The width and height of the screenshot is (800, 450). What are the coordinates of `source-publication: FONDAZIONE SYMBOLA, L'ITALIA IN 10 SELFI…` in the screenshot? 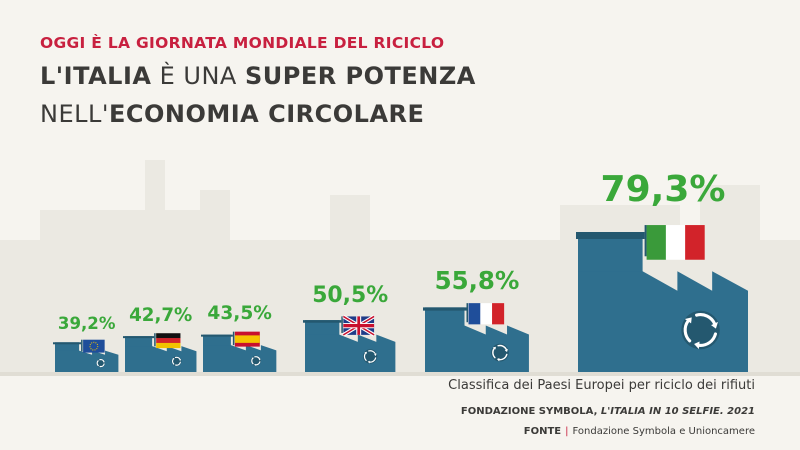 It's located at (608, 411).